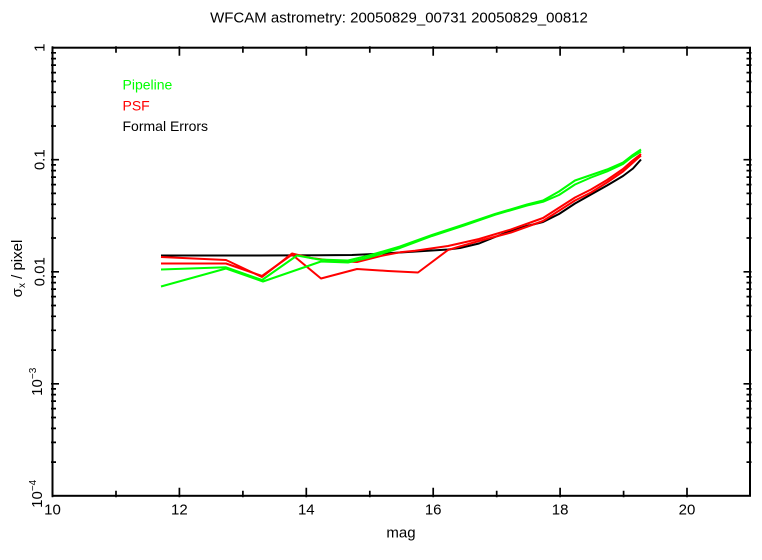  Describe the element at coordinates (560, 509) in the screenshot. I see `svg-text: 18` at that location.